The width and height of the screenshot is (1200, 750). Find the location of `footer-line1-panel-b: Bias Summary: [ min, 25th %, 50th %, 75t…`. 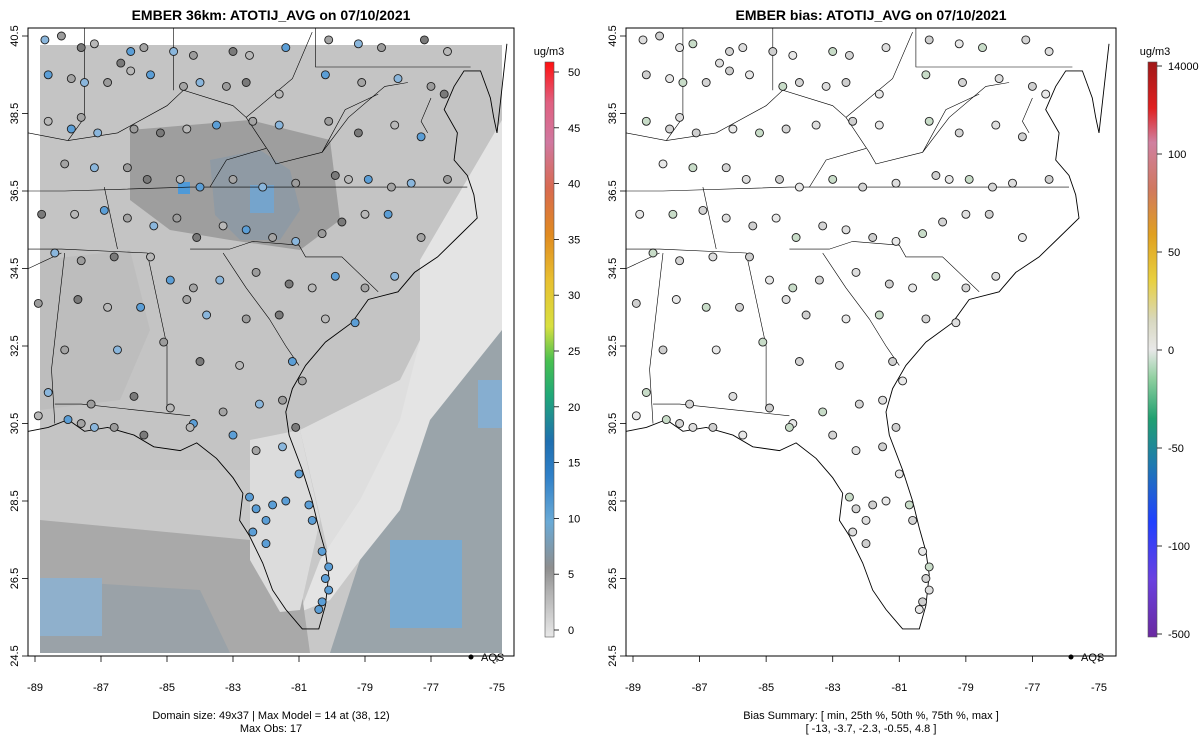

footer-line1-panel-b: Bias Summary: [ min, 25th %, 50th %, 75t… is located at coordinates (871, 716).